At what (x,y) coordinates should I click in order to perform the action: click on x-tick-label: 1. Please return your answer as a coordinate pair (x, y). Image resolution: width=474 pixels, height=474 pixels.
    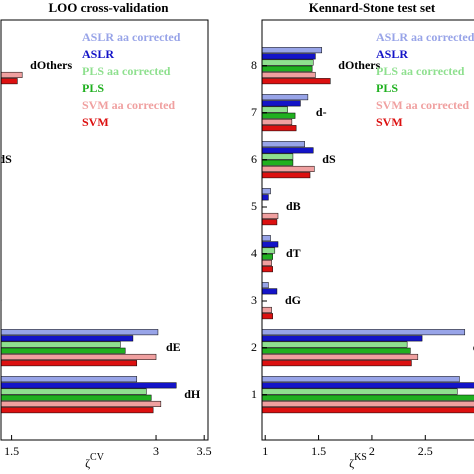
    Looking at the image, I should click on (265, 451).